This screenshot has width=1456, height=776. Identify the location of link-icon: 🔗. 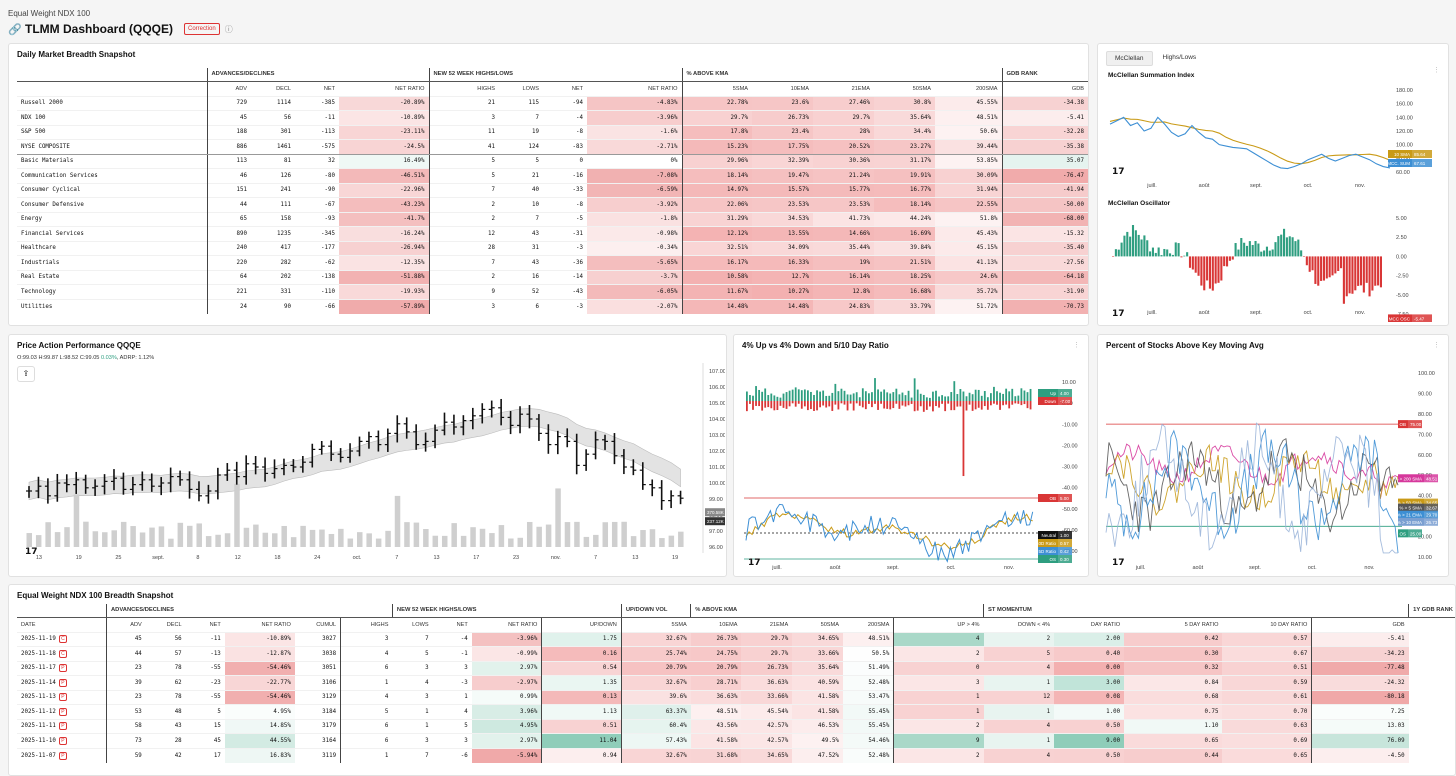
(15, 30).